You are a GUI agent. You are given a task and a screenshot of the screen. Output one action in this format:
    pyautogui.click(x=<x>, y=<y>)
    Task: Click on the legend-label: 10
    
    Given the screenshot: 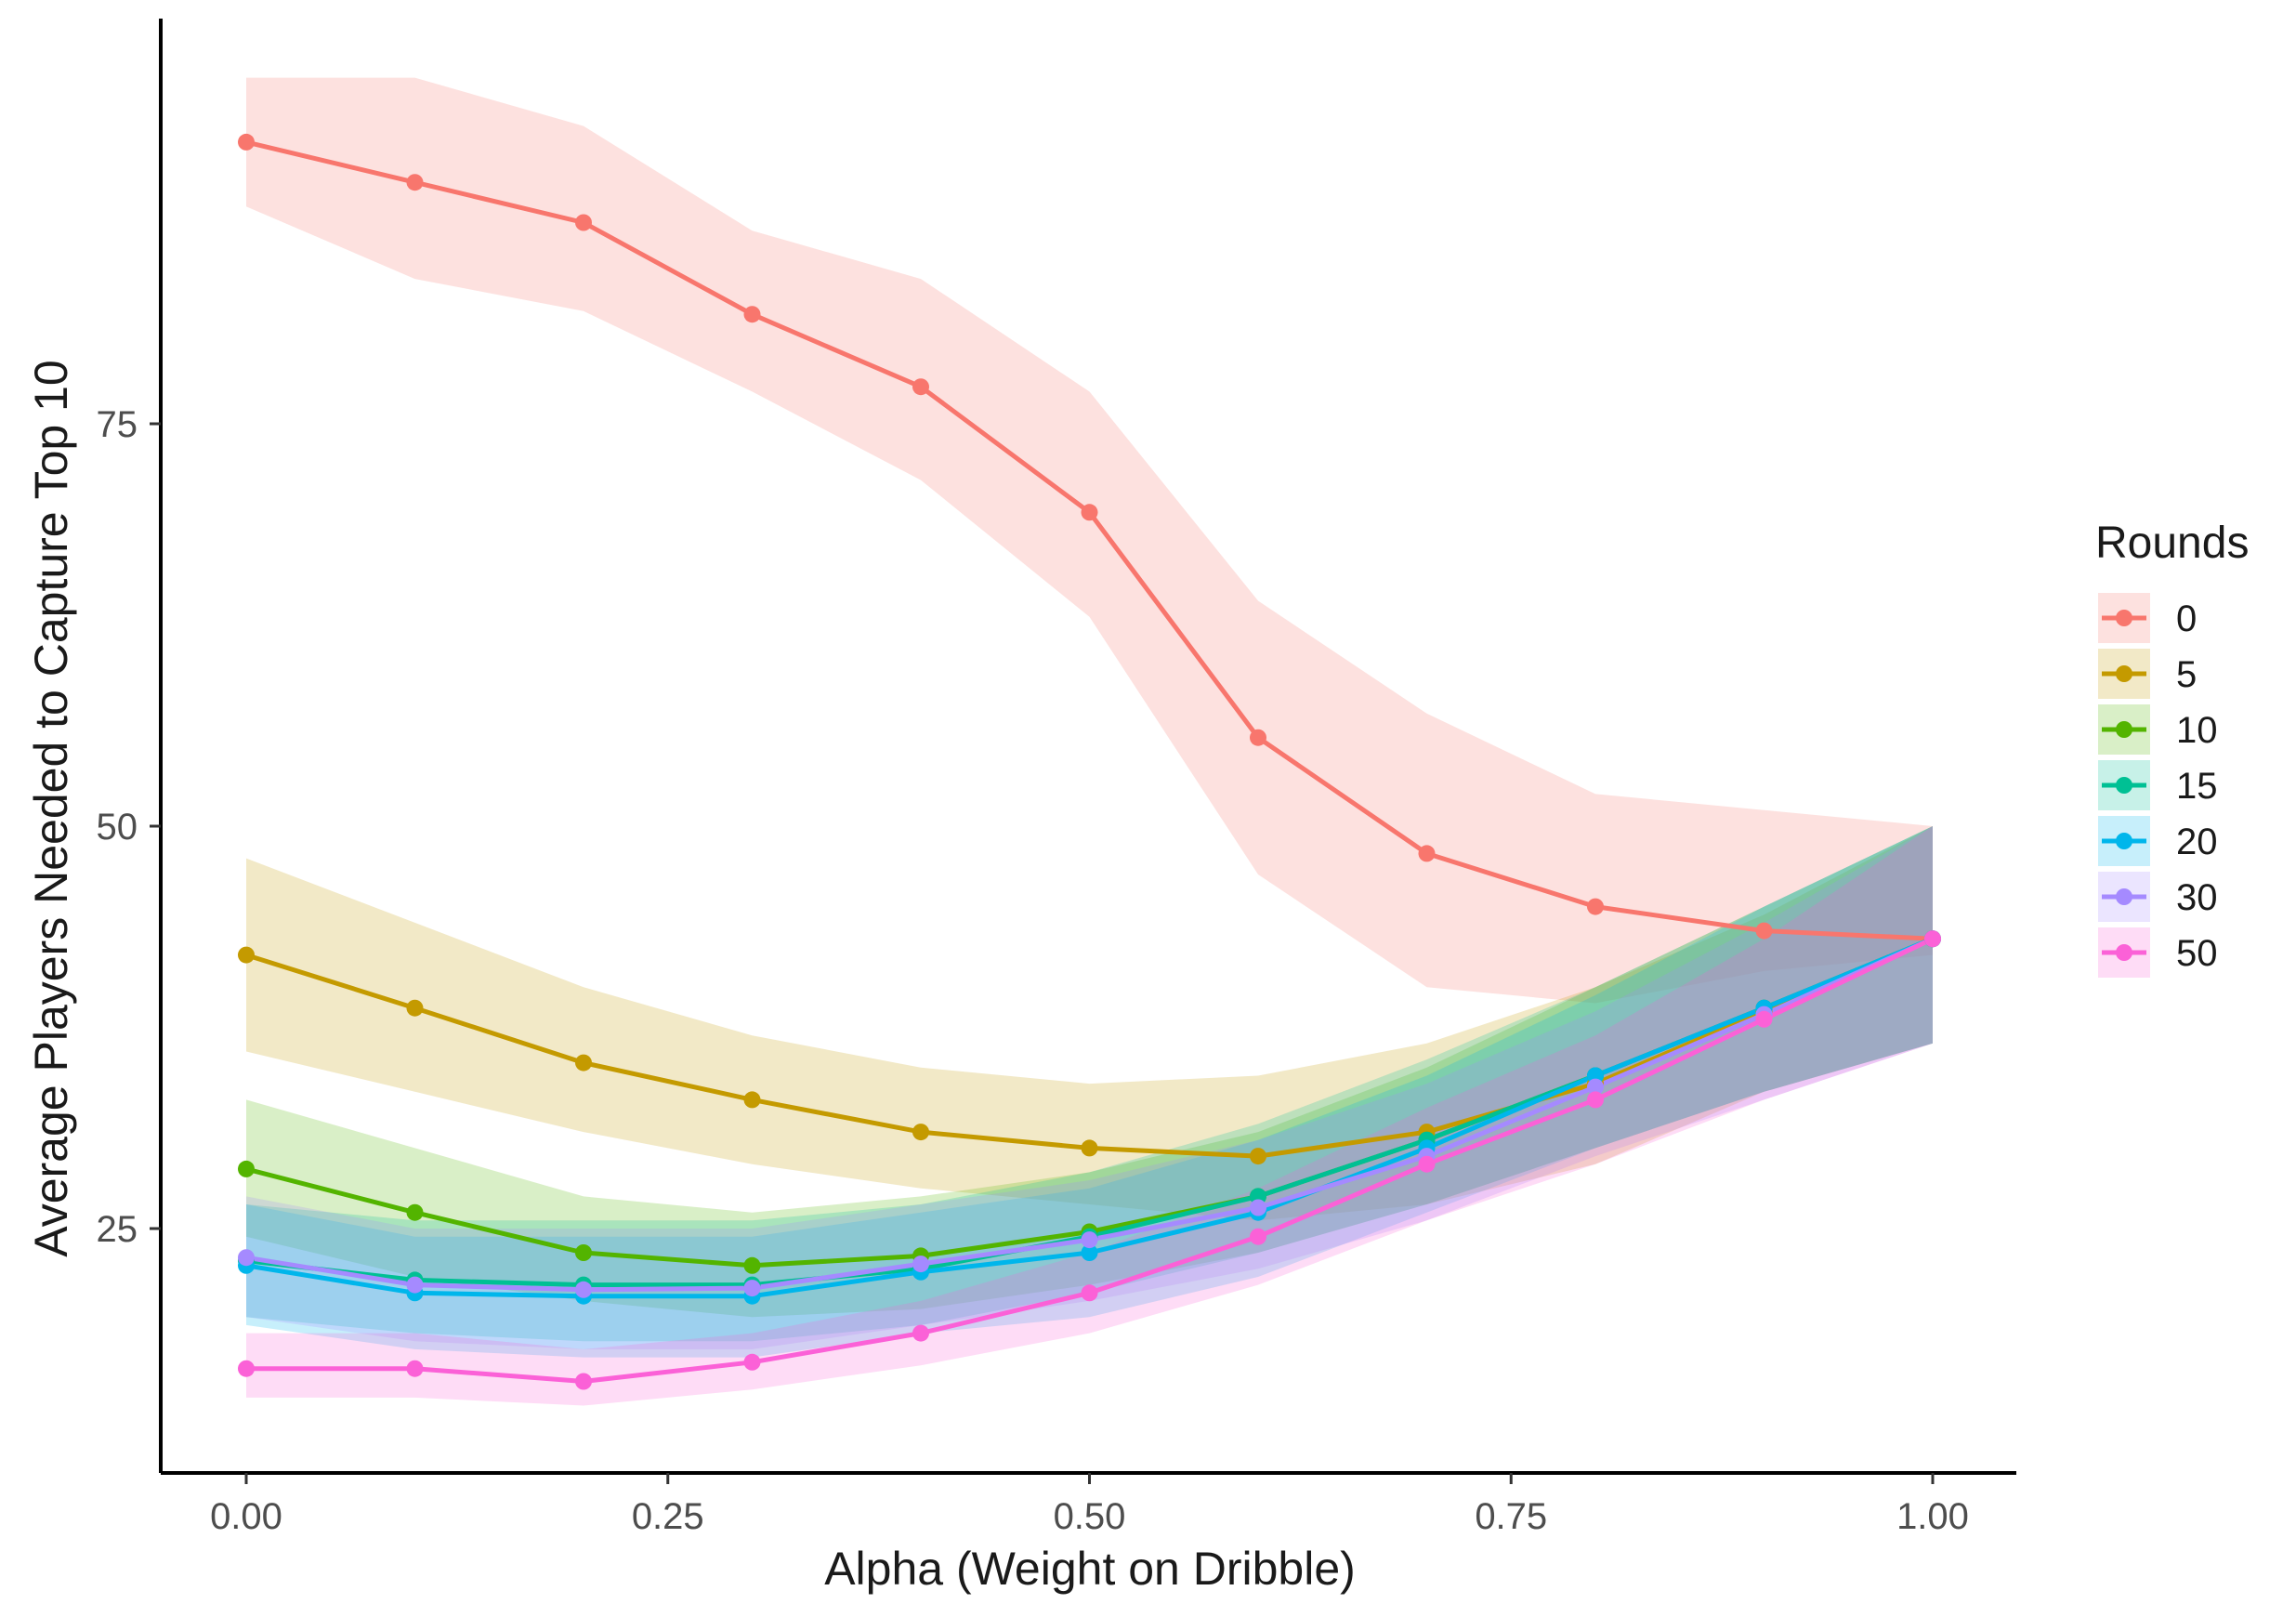 What is the action you would take?
    pyautogui.click(x=2197, y=731)
    